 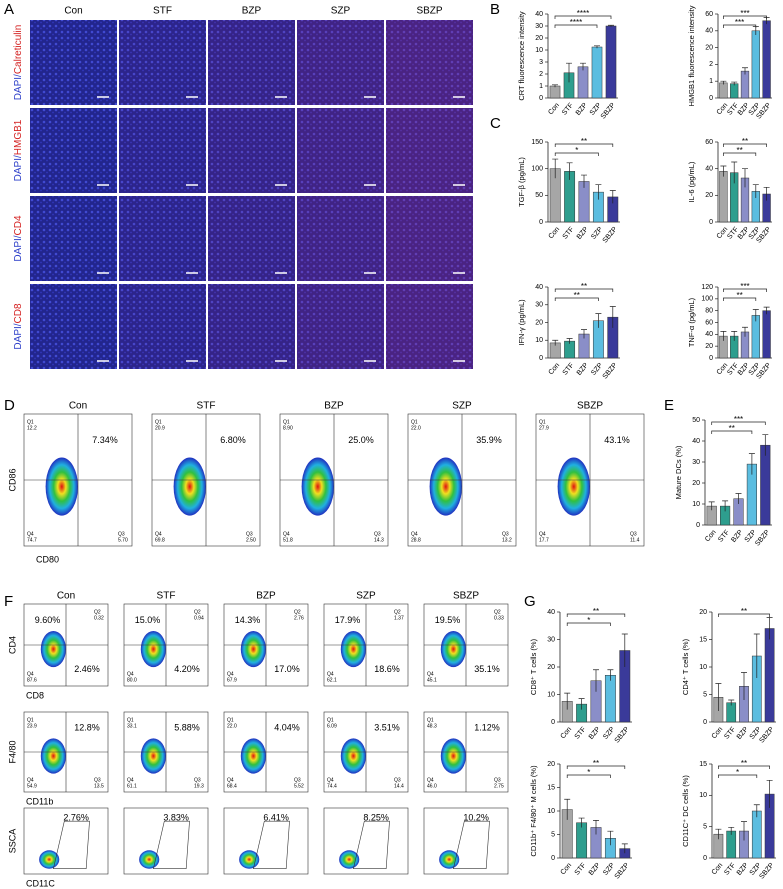 What do you see at coordinates (399, 618) in the screenshot?
I see `quadrant-value: 1.37` at bounding box center [399, 618].